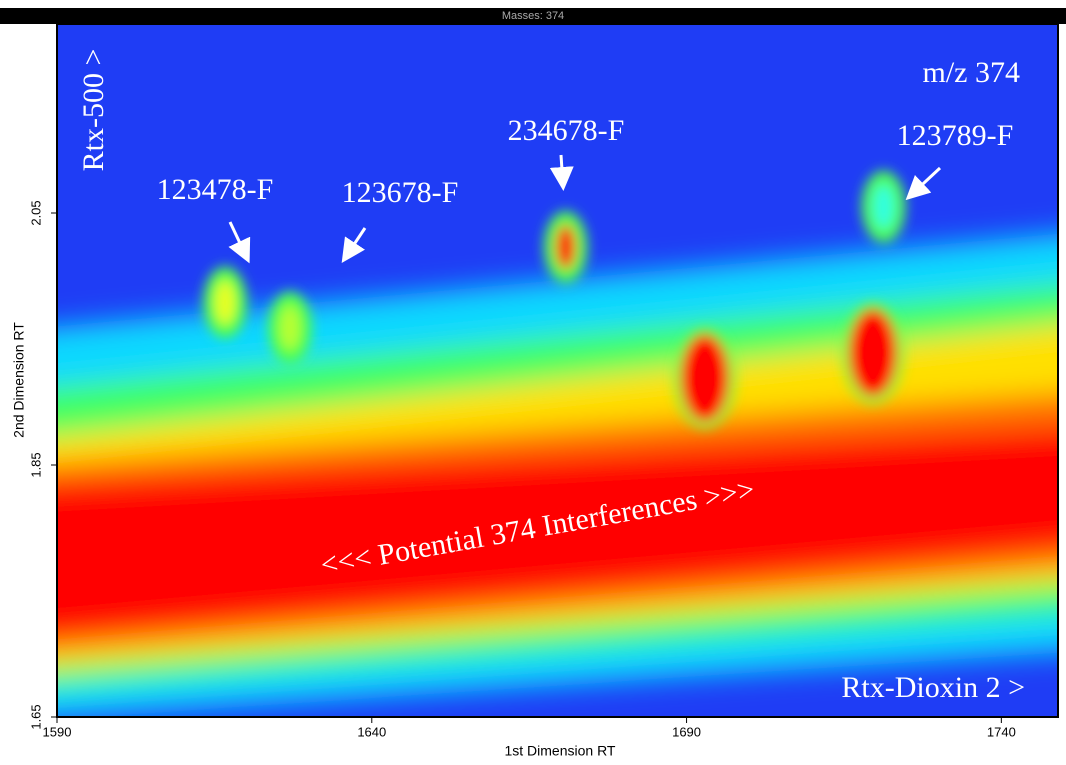 This screenshot has height=765, width=1066. What do you see at coordinates (35, 464) in the screenshot?
I see `y-tick-label: 1.85` at bounding box center [35, 464].